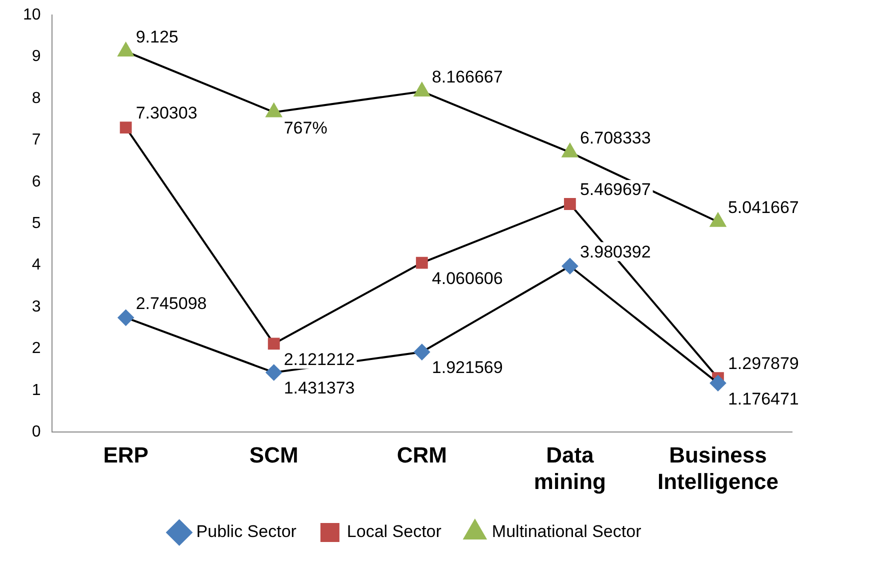 The height and width of the screenshot is (561, 872). Describe the element at coordinates (421, 455) in the screenshot. I see `x-tick-label: CRM` at that location.